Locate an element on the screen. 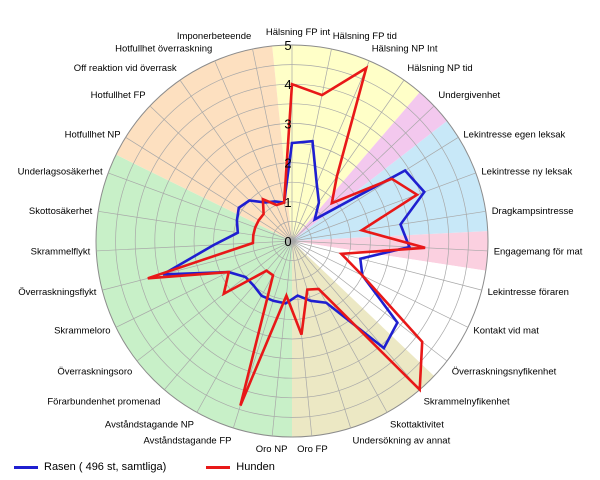  legend-item-dog: Hunden is located at coordinates (240, 467).